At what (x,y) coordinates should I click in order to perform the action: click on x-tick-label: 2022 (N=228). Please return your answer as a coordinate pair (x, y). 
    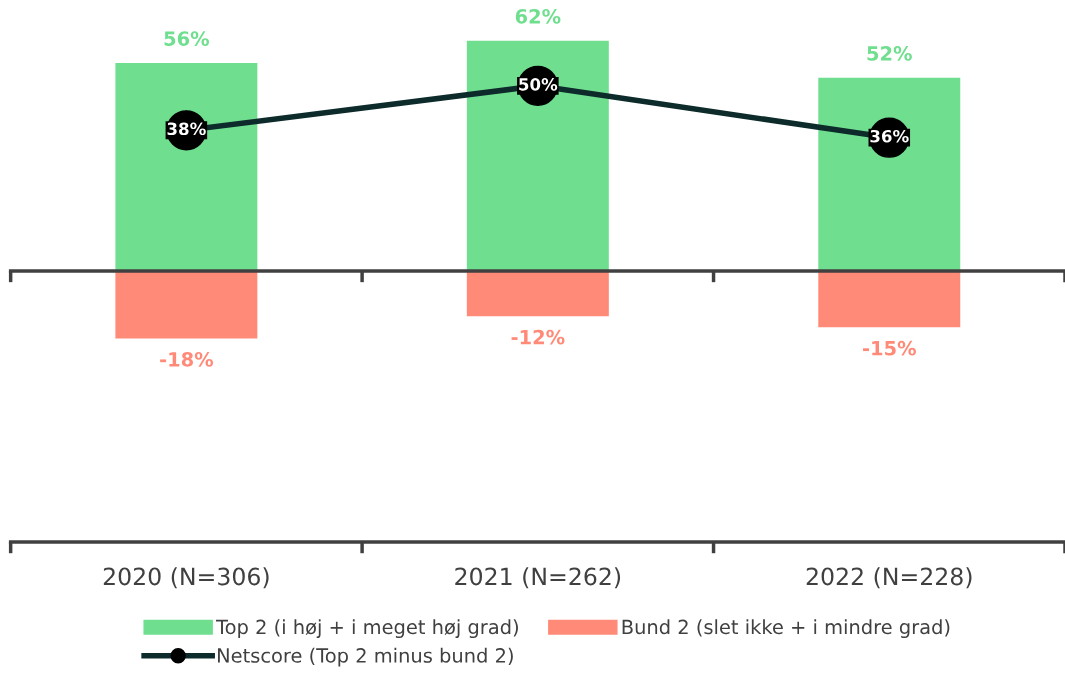
    Looking at the image, I should click on (889, 578).